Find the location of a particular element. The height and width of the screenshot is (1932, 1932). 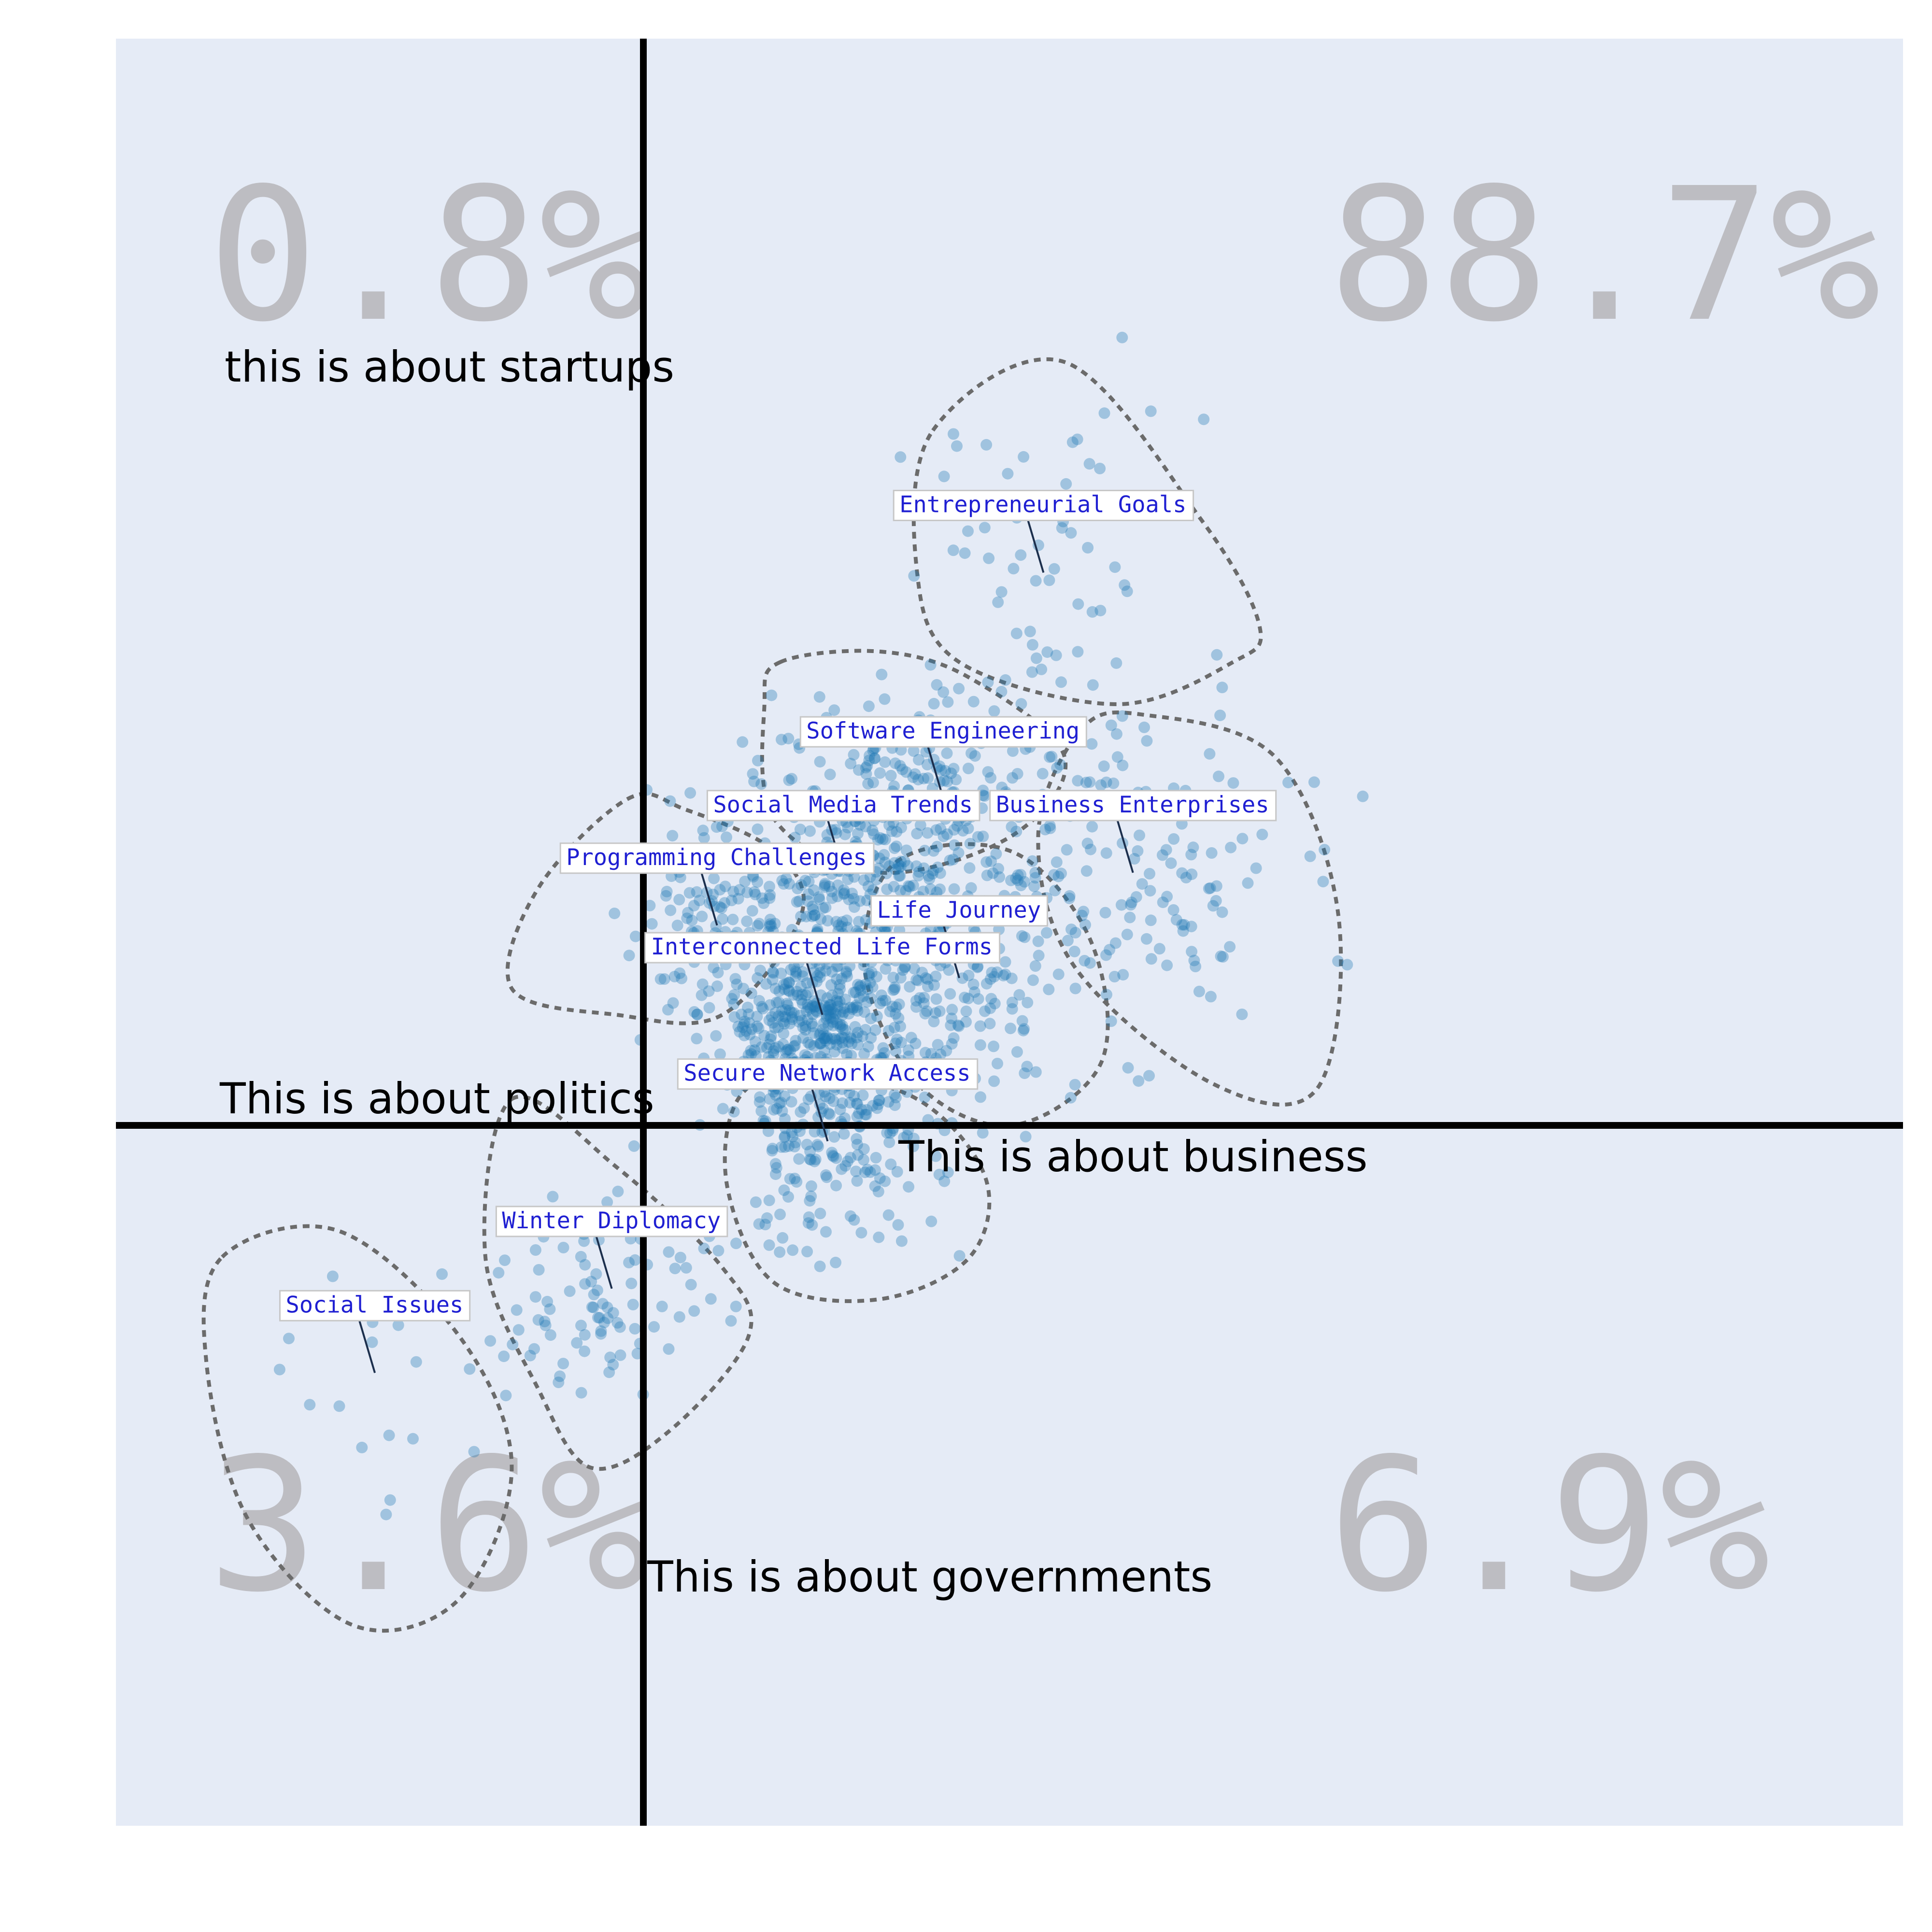

topic-label: Business Enterprises is located at coordinates (1132, 805).